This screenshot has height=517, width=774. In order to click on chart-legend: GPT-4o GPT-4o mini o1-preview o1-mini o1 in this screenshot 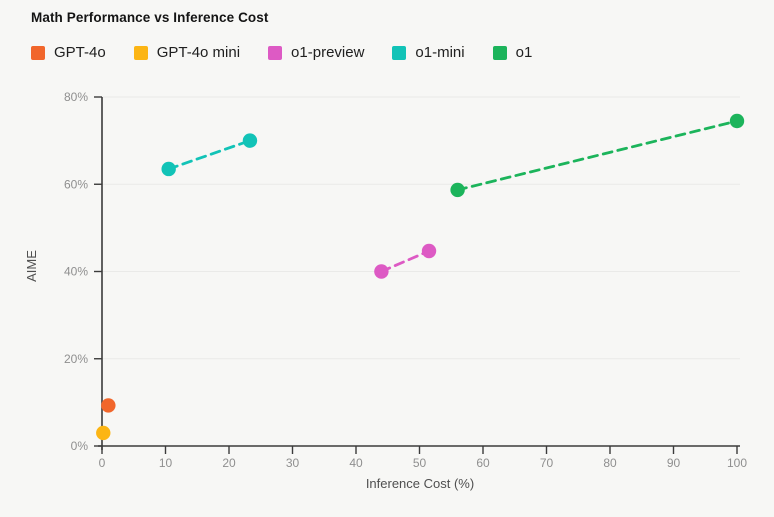, I will do `click(295, 52)`.